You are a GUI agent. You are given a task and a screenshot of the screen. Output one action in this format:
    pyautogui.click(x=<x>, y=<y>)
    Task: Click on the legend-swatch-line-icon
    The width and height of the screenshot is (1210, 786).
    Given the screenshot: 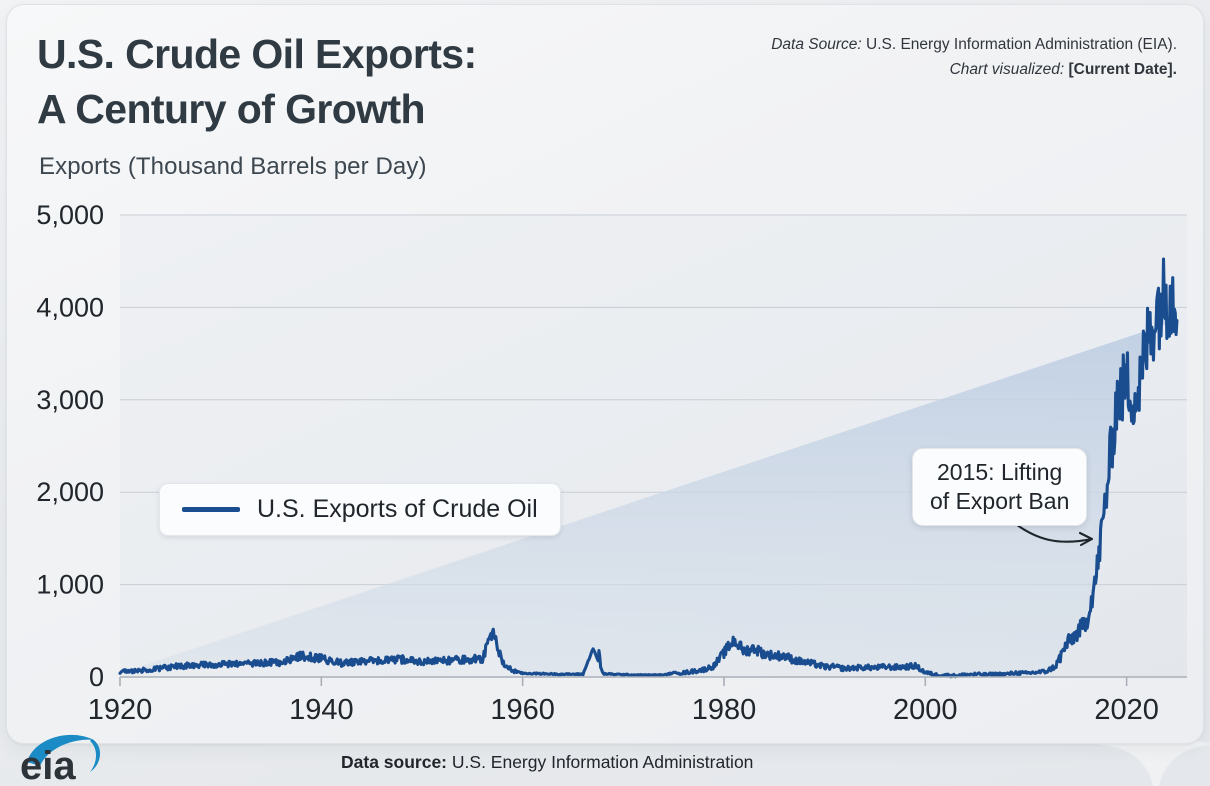 What is the action you would take?
    pyautogui.click(x=211, y=509)
    